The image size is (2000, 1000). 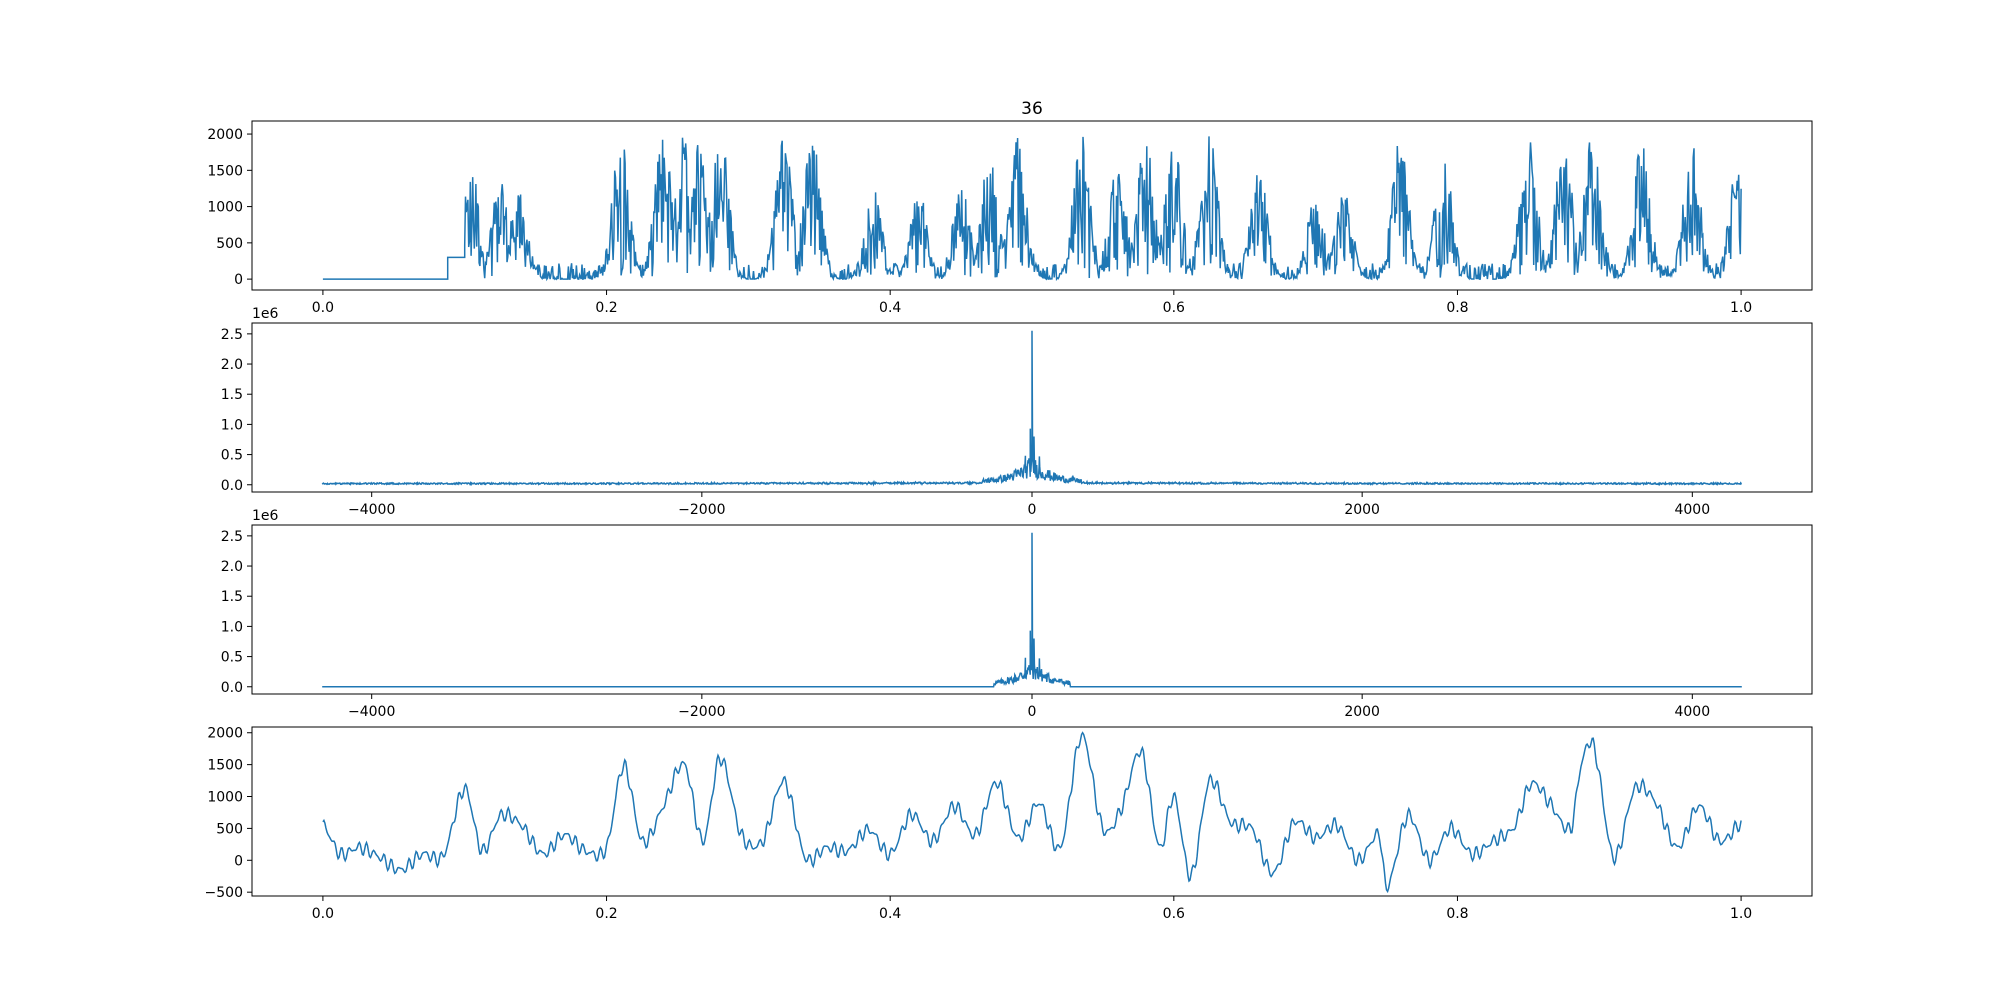 I want to click on axes: 0.0 0.2 0.4 0.6 0.8 1.0 0 500 1000 1500 2000, so click(x=979, y=221).